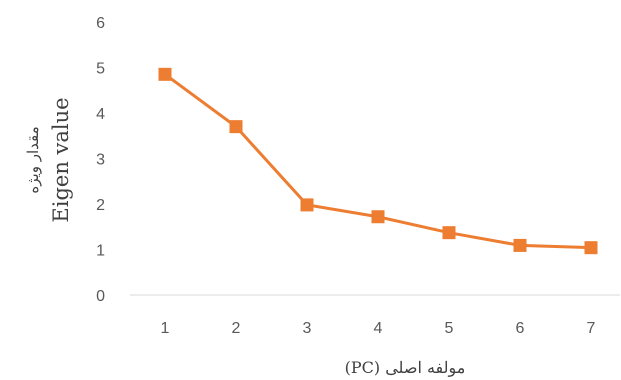 The width and height of the screenshot is (621, 380). What do you see at coordinates (236, 328) in the screenshot?
I see `x-tick-label: 2` at bounding box center [236, 328].